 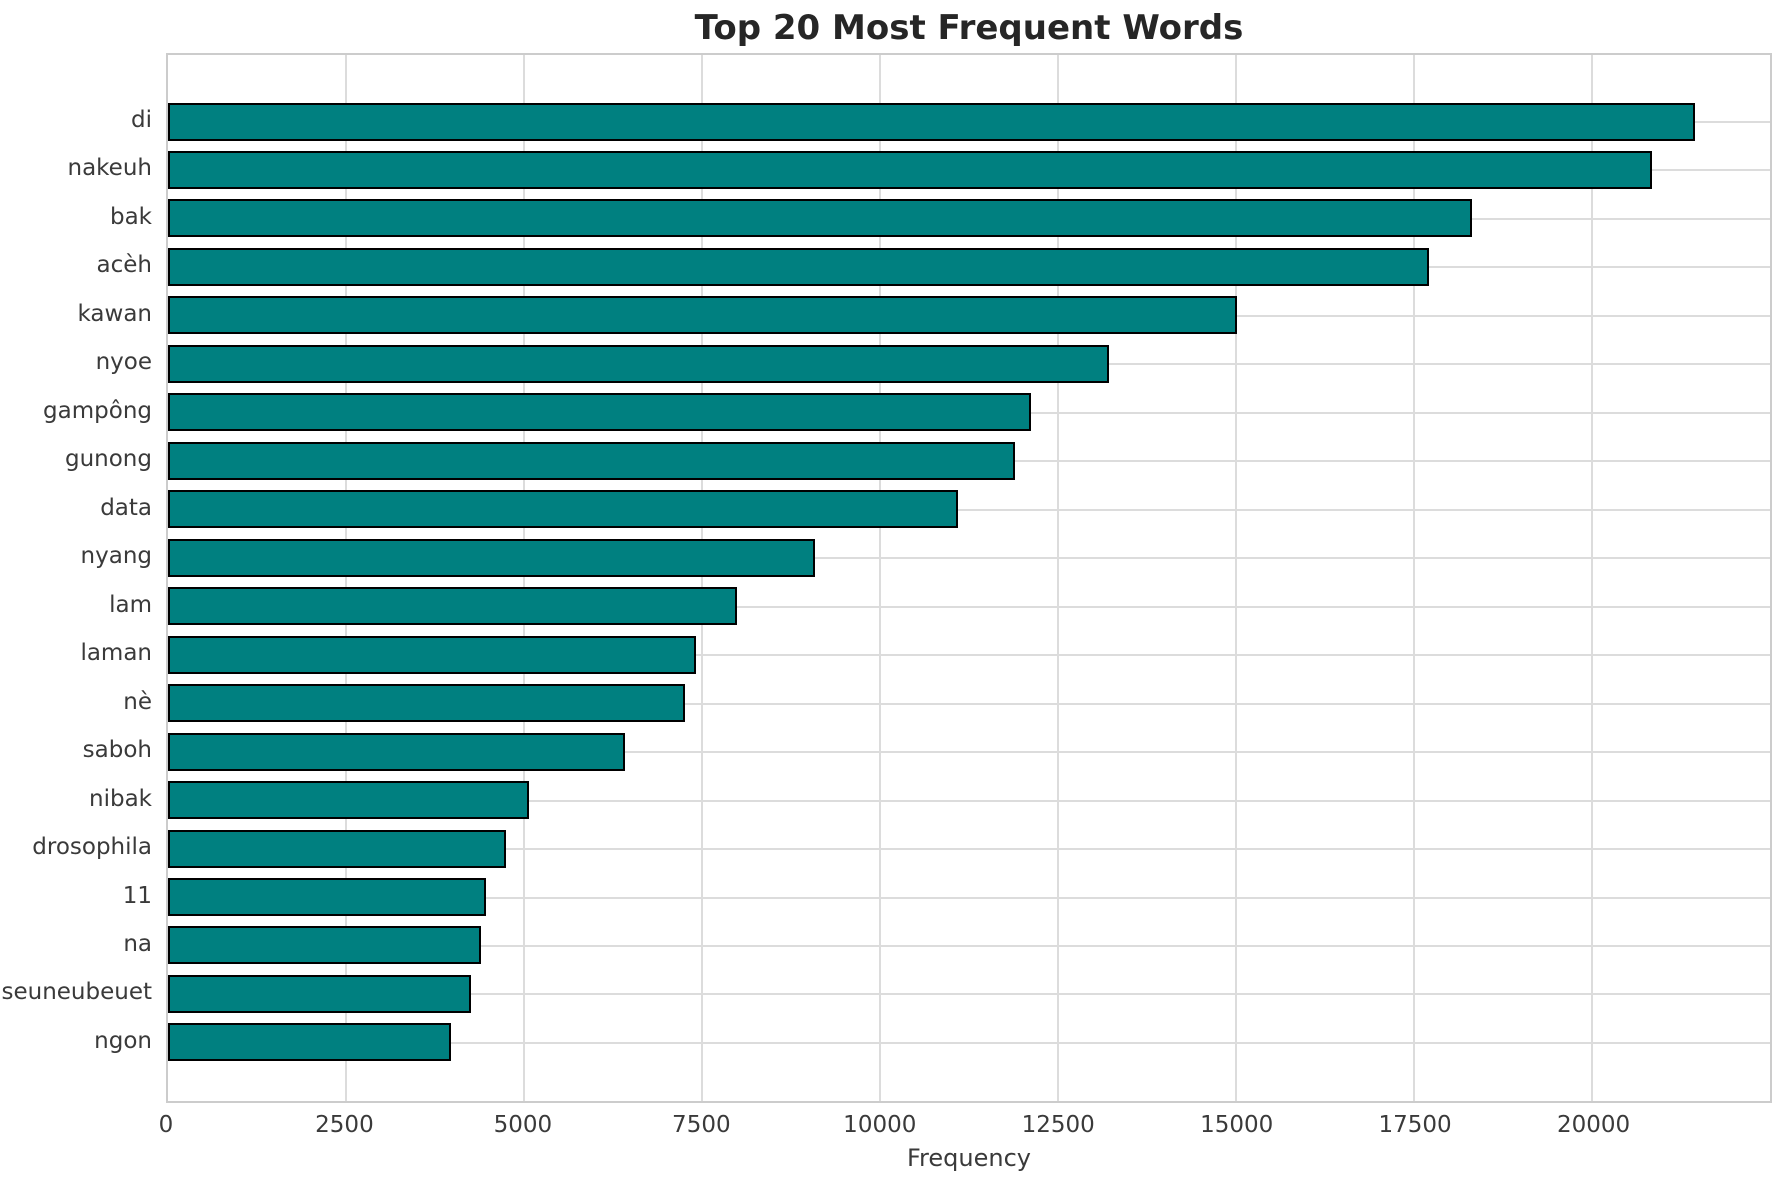 What do you see at coordinates (117, 750) in the screenshot?
I see `y-axis-label: saboh` at bounding box center [117, 750].